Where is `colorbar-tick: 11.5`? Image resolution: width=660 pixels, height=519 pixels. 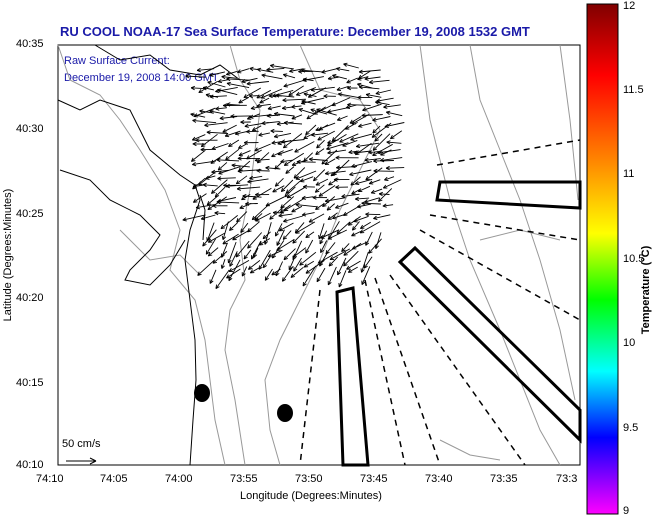
colorbar-tick: 11.5 is located at coordinates (633, 90).